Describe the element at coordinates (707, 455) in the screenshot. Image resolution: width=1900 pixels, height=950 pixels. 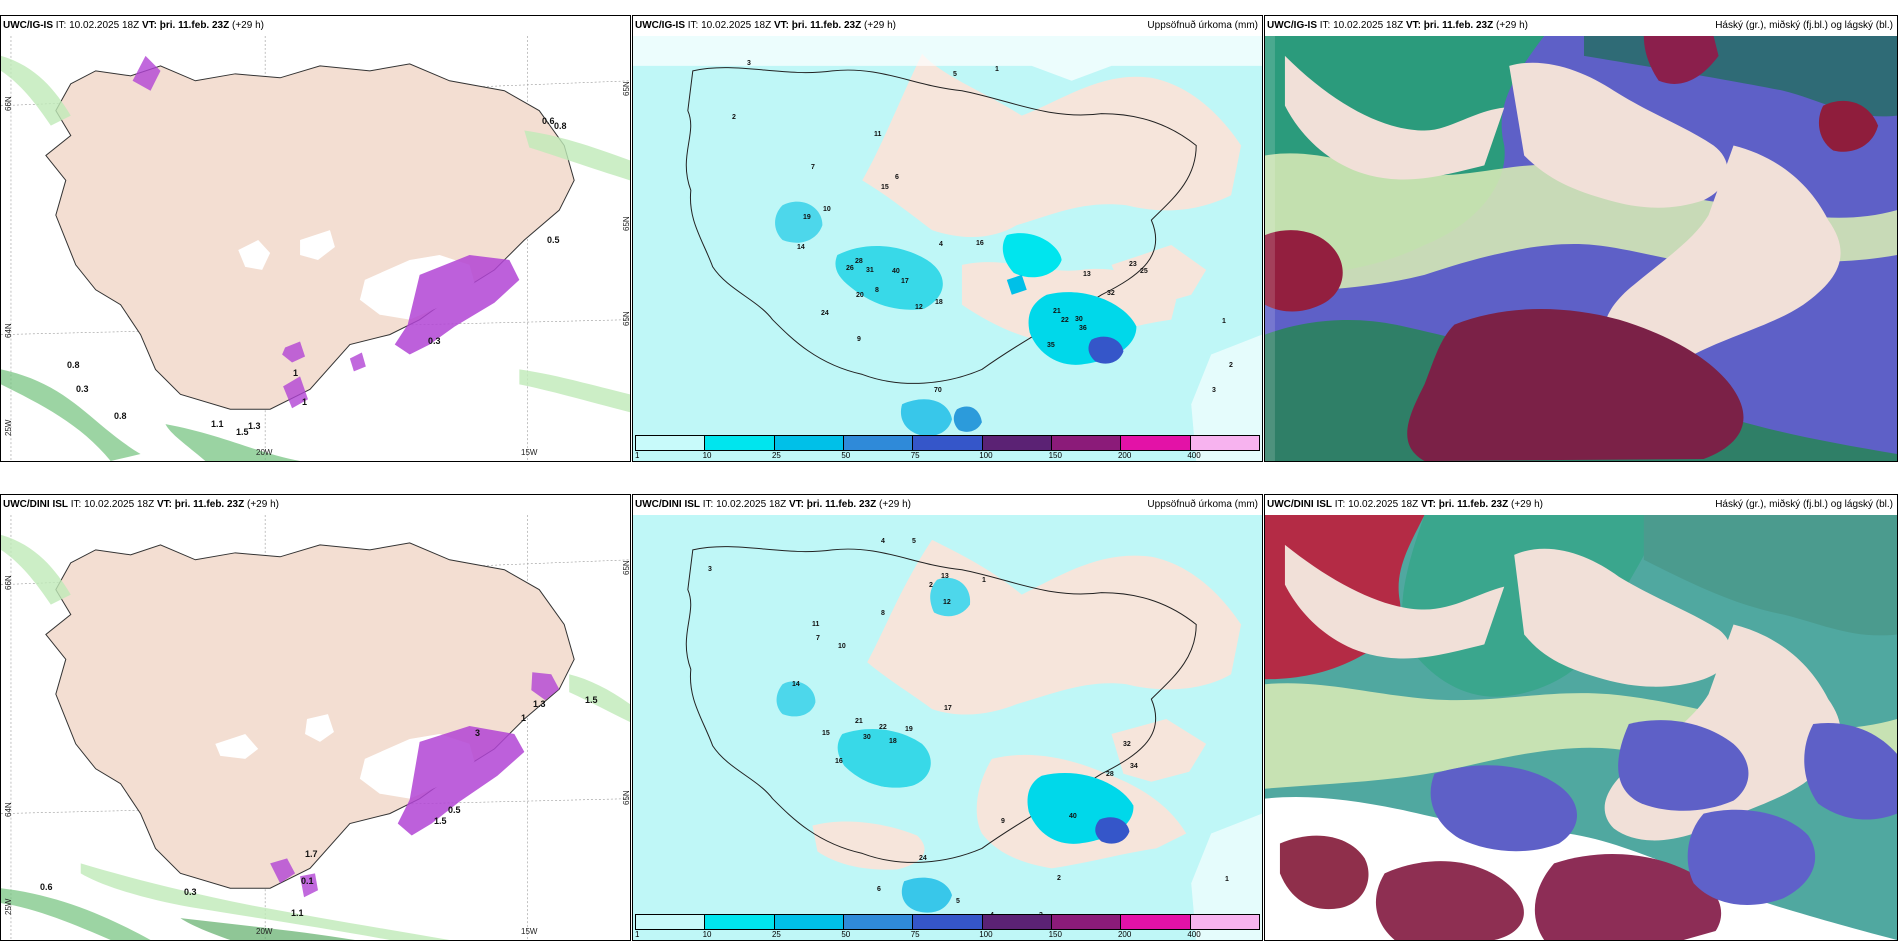
I see `colorbar-tick-10: 10` at that location.